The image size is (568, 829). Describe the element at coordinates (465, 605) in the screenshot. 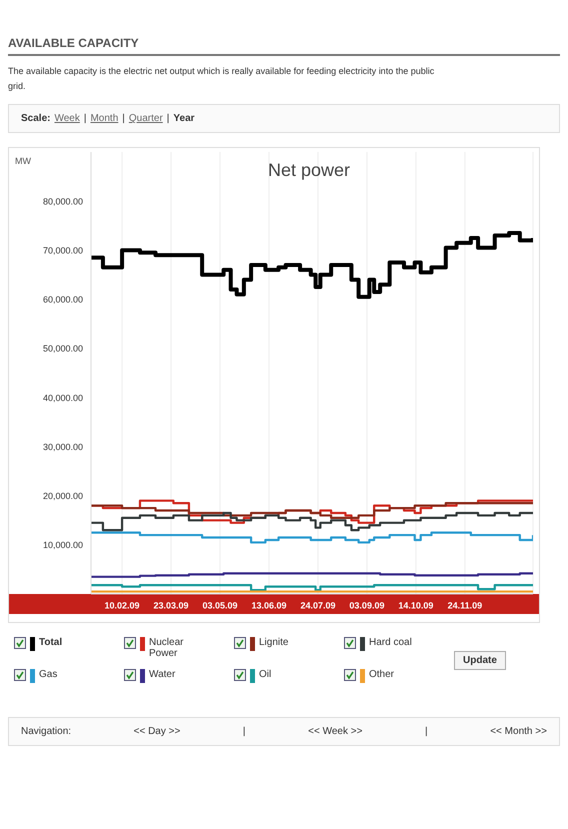

I see `x-tick-label: 24.11.09` at that location.